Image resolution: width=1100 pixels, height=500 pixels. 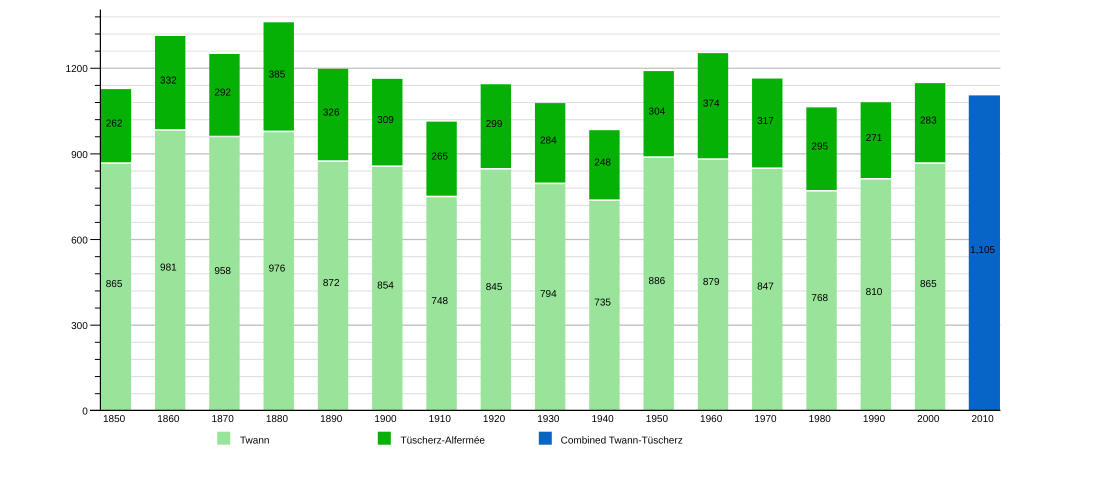 What do you see at coordinates (277, 268) in the screenshot?
I see `svg-text: 976` at bounding box center [277, 268].